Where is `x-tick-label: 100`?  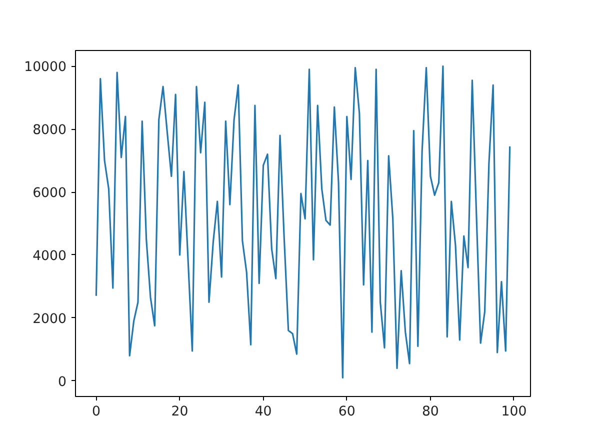
x-tick-label: 100 is located at coordinates (514, 412).